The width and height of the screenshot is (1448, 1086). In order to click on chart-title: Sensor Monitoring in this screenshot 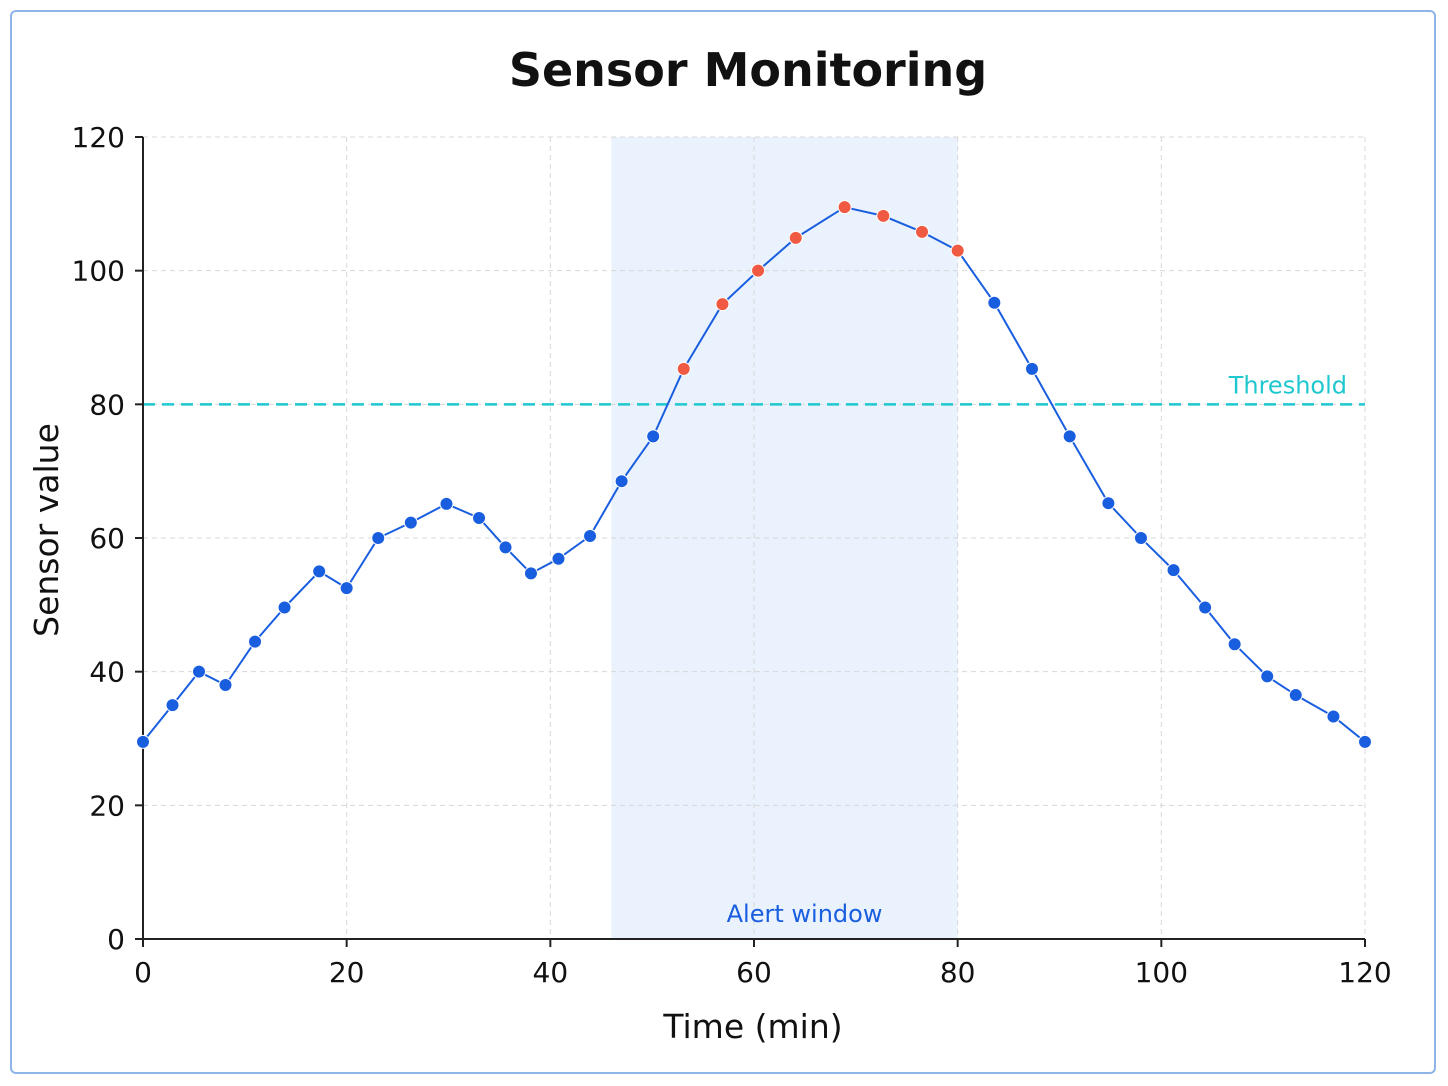, I will do `click(748, 70)`.